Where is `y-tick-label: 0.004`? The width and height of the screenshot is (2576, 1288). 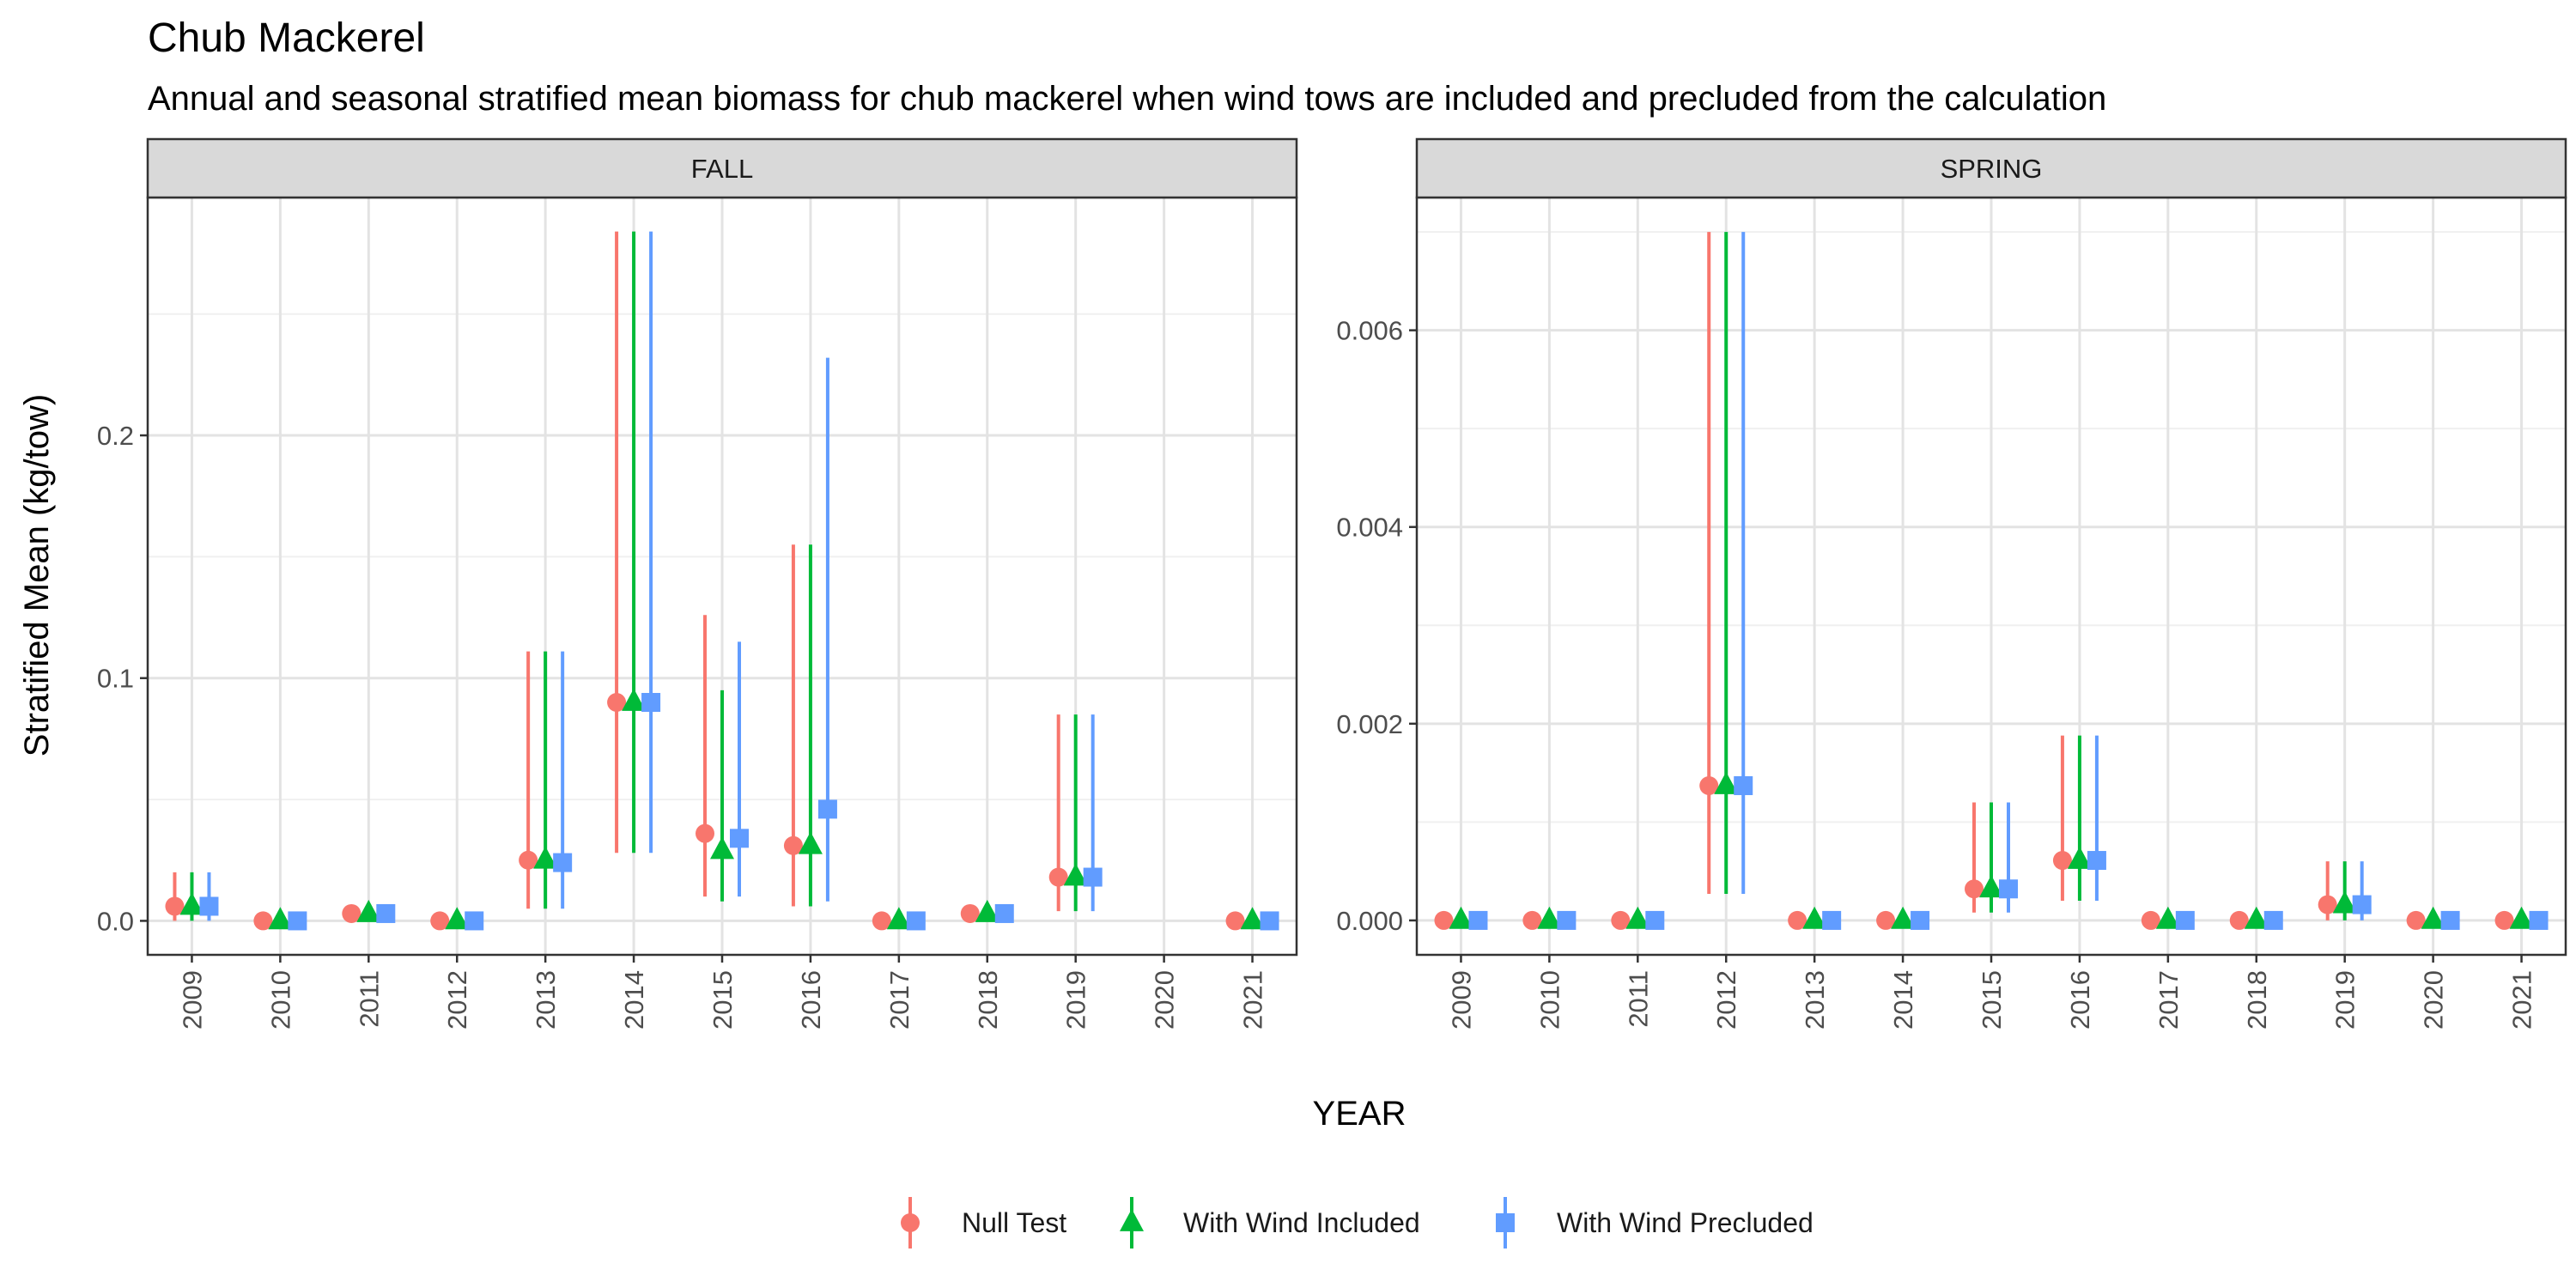
y-tick-label: 0.004 is located at coordinates (1369, 528).